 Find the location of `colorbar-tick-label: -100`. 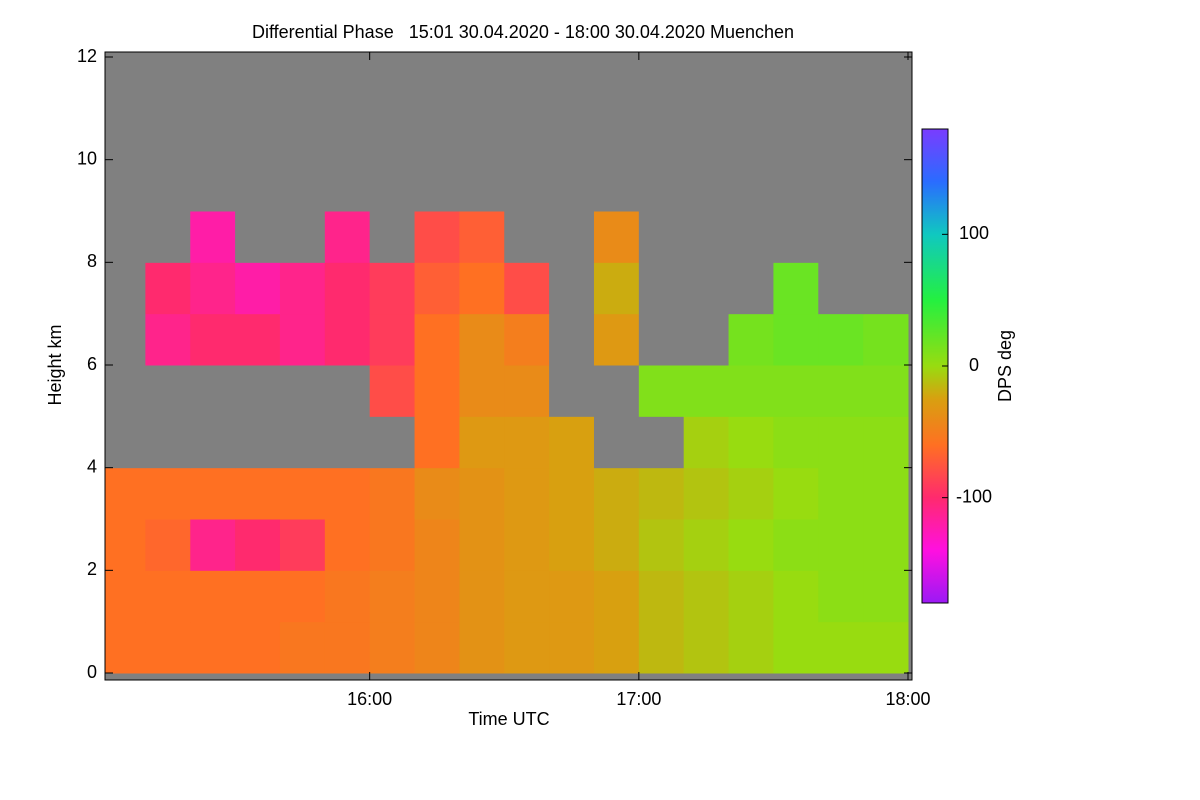

colorbar-tick-label: -100 is located at coordinates (974, 496).